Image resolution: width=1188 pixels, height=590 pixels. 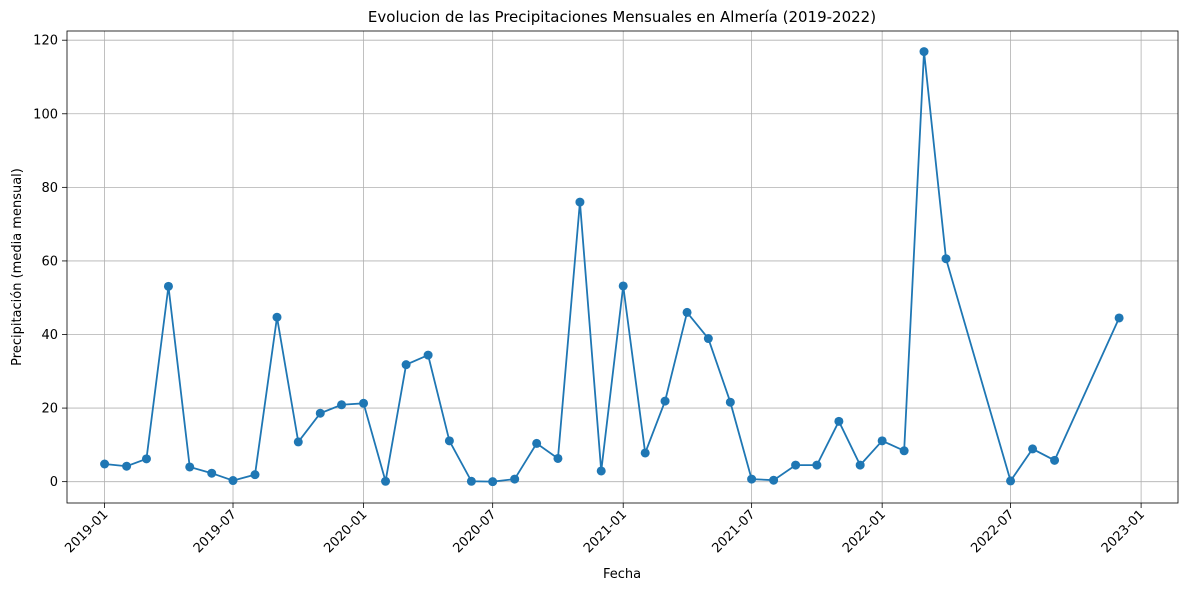 What do you see at coordinates (17, 267) in the screenshot?
I see `y-axis-title: Precipitación (media mensual)` at bounding box center [17, 267].